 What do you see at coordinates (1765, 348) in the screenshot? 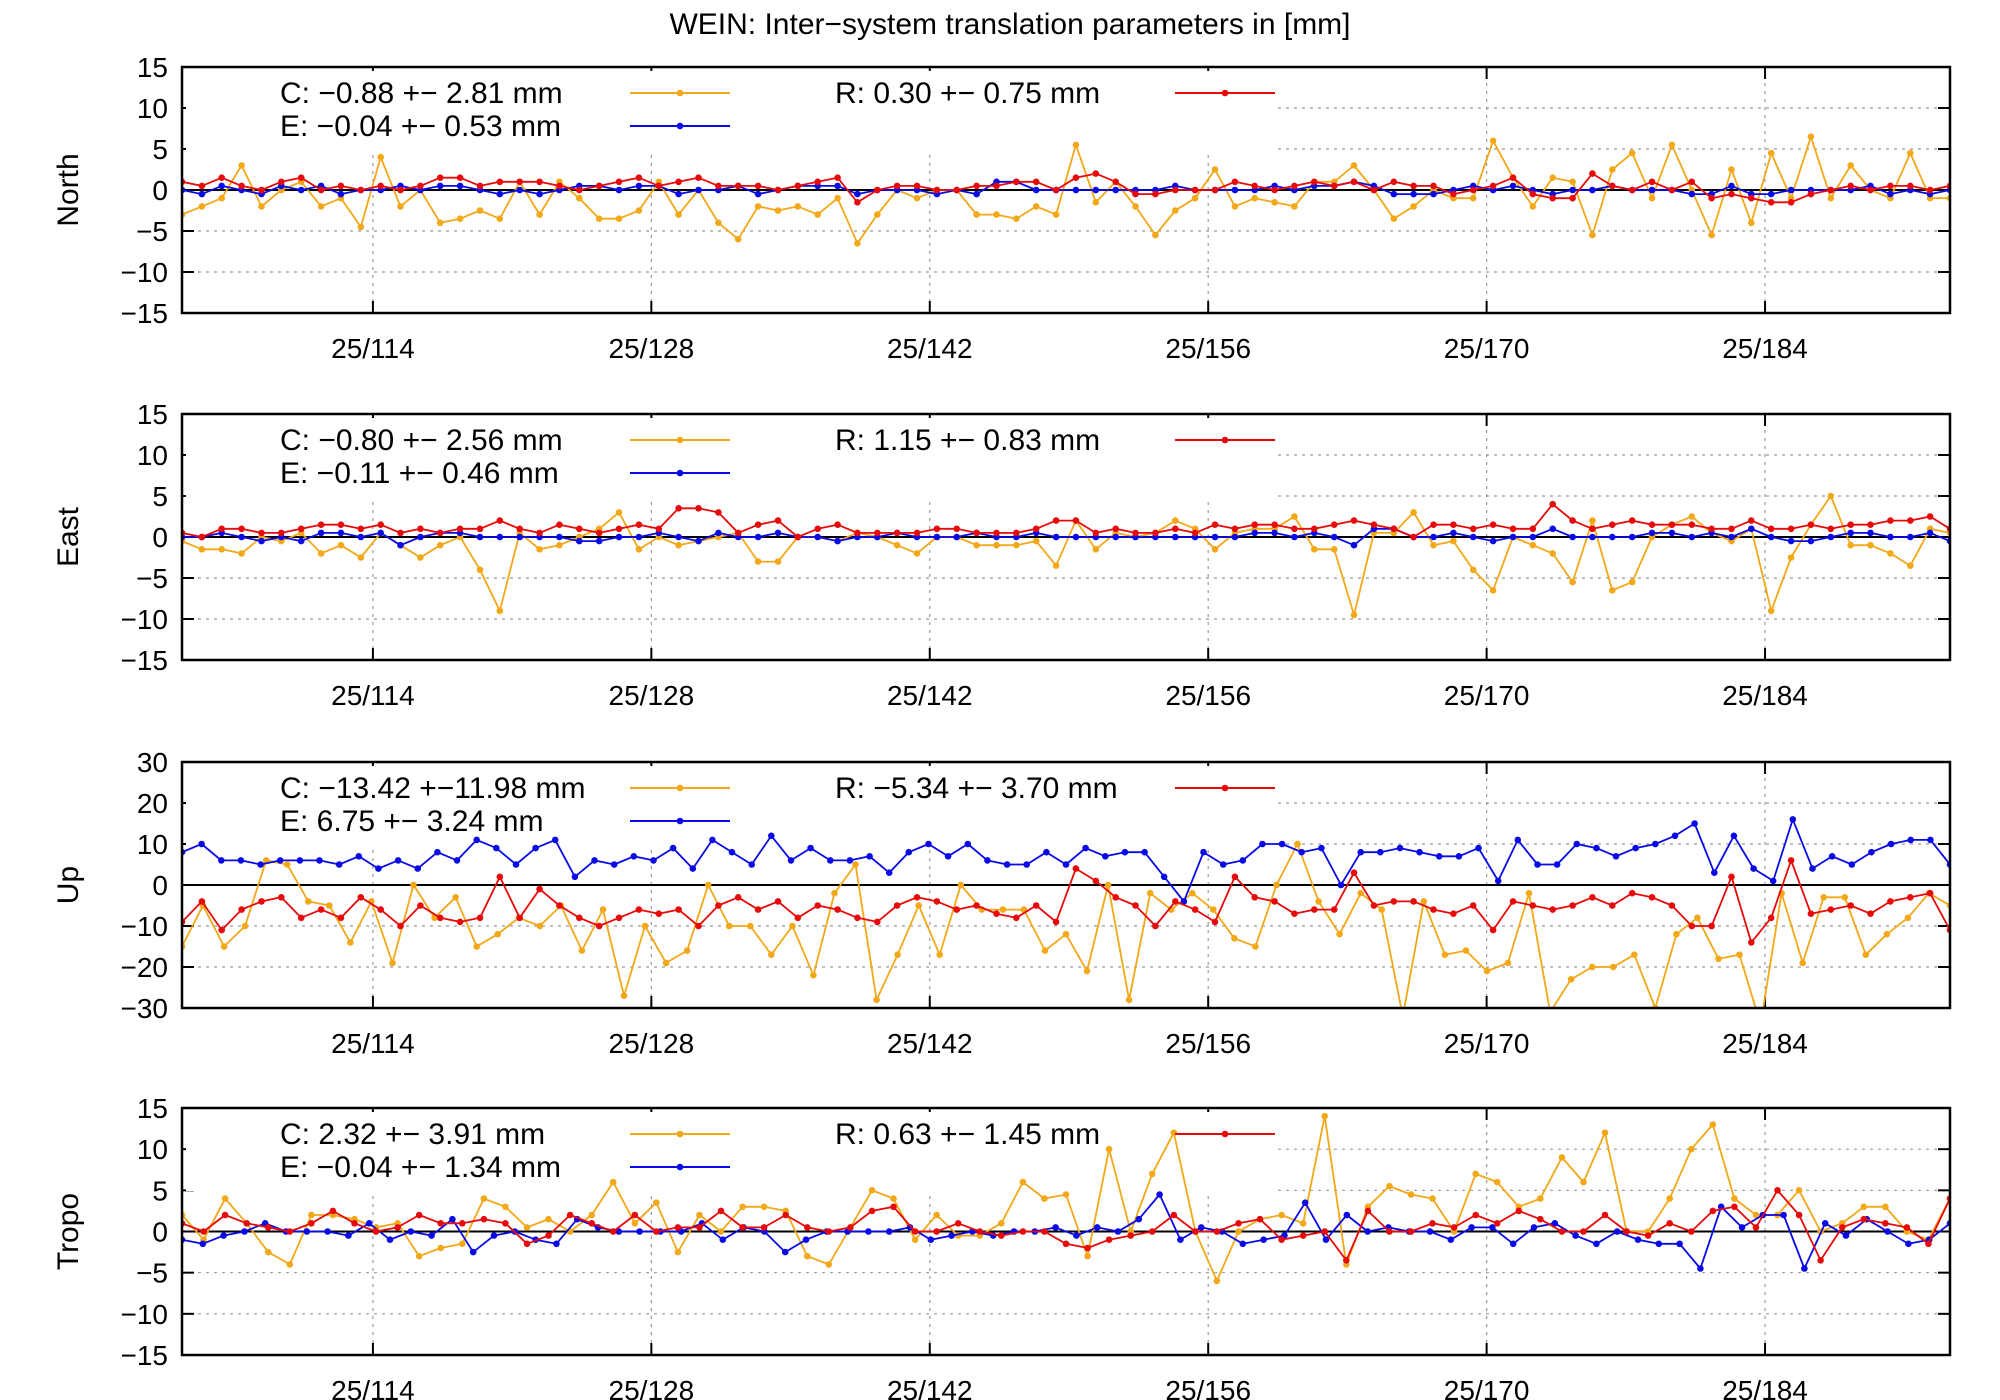
I see `north-xtick-label: 25/184` at bounding box center [1765, 348].